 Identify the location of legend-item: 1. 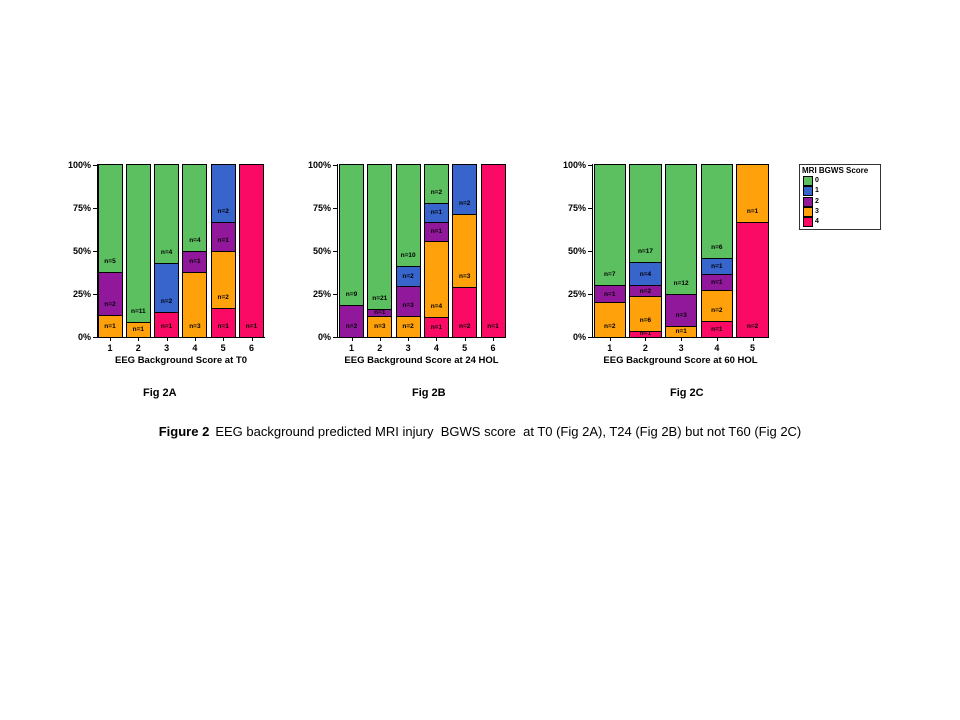
(841, 191).